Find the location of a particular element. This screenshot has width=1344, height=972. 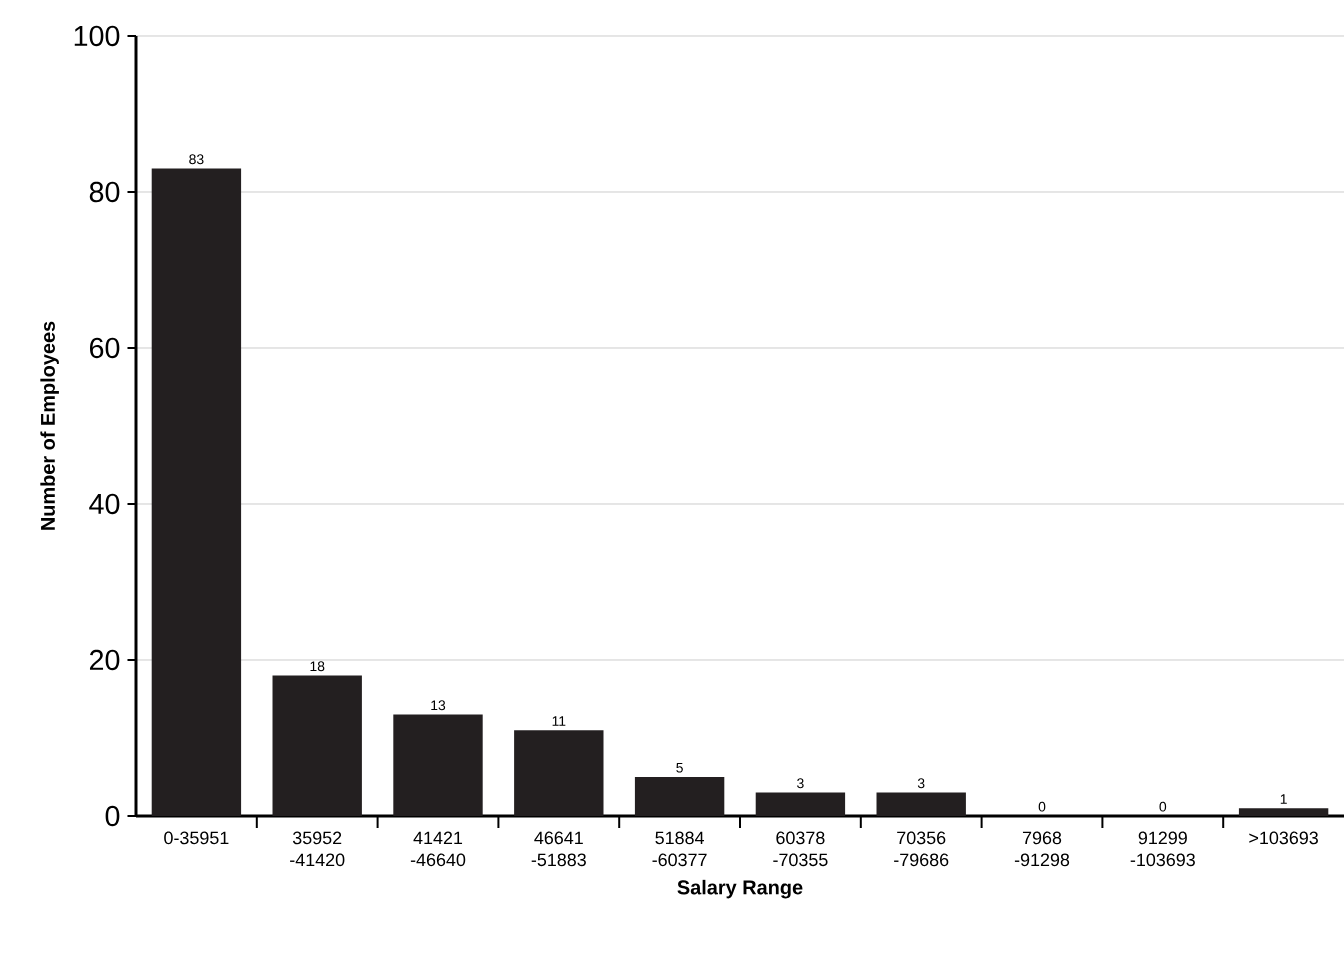

x-tick-label: 41421 -46640 is located at coordinates (438, 849).